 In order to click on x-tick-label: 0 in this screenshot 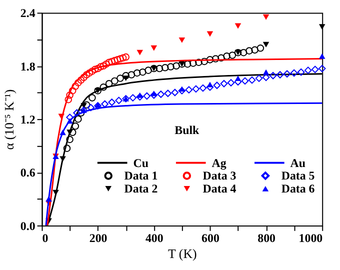, I will do `click(45, 237)`.